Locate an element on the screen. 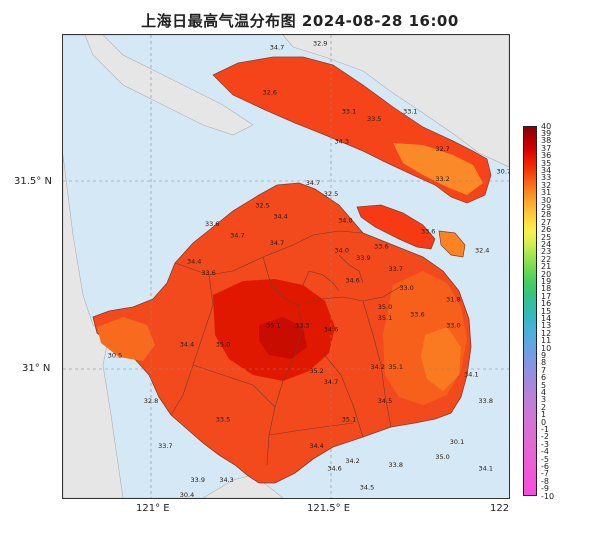  colorbar-tick: 17 is located at coordinates (546, 296).